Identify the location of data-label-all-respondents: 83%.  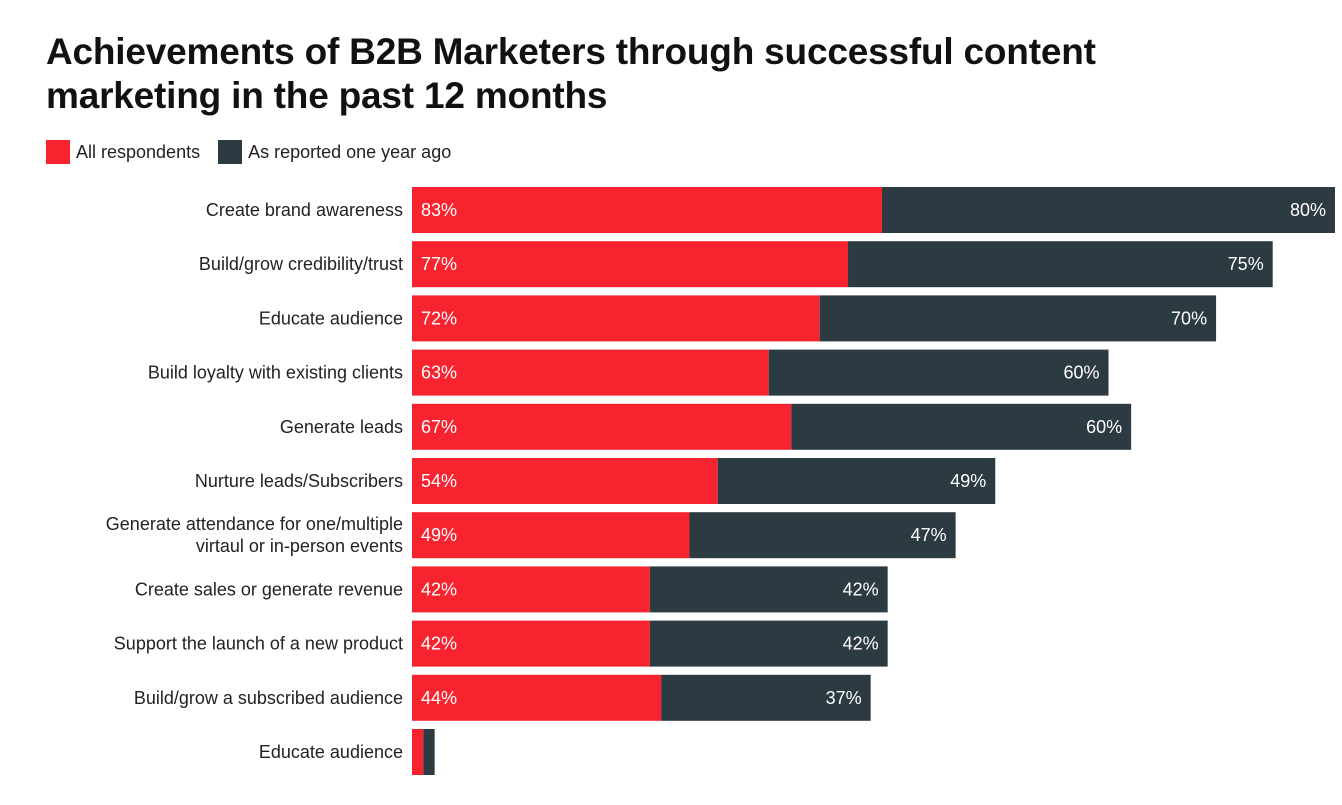
(439, 210).